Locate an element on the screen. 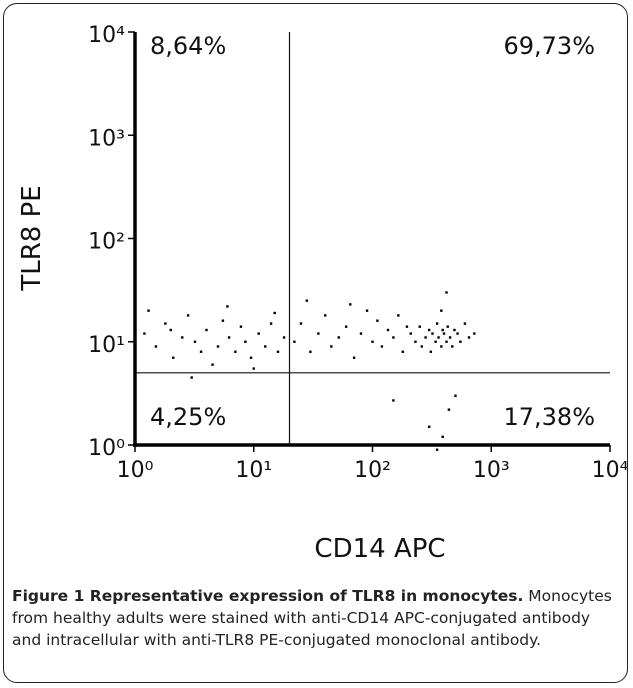 The width and height of the screenshot is (633, 688). quadrant-label: 17,38% is located at coordinates (549, 417).